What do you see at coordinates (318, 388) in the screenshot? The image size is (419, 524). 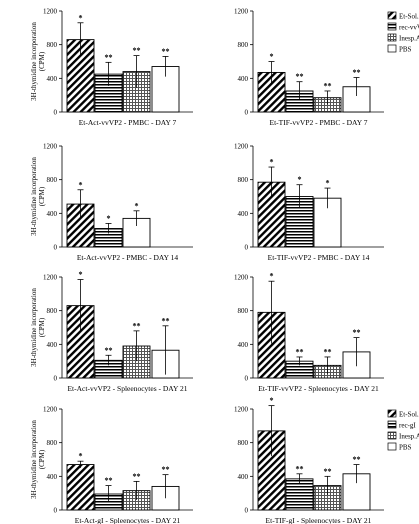 I see `x-axis-label: Et-TIF-vvVP2 - Spleenocytes - DAY 21` at bounding box center [318, 388].